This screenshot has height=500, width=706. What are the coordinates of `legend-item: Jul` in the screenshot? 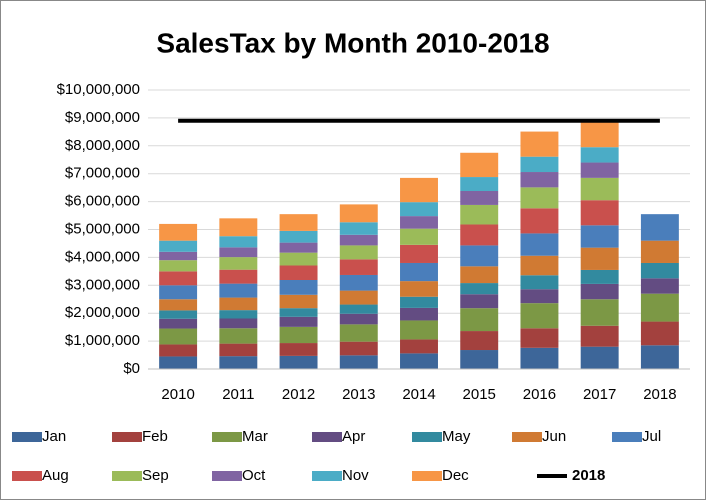 It's located at (636, 436).